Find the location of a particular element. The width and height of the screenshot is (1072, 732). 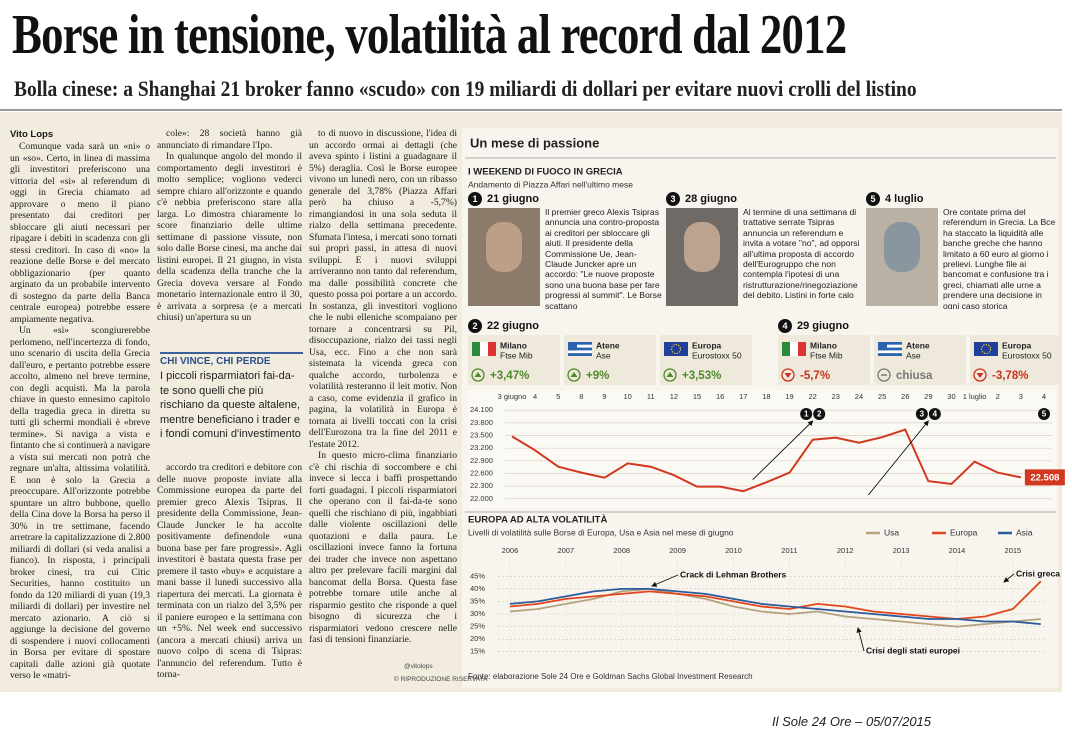

y-tick-label: 30% is located at coordinates (477, 613).